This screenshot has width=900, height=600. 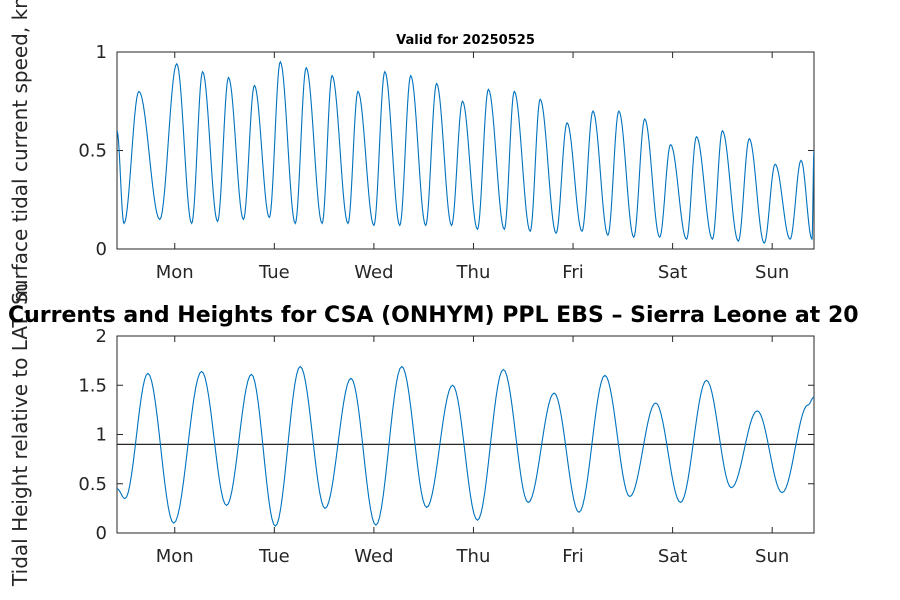 What do you see at coordinates (465, 40) in the screenshot?
I see `panel-title: Valid for 20250525` at bounding box center [465, 40].